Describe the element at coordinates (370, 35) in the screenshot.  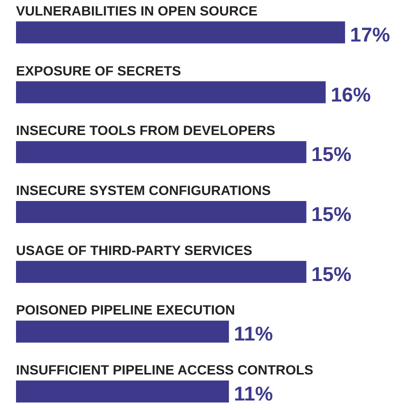
I see `data-label: 17%` at that location.